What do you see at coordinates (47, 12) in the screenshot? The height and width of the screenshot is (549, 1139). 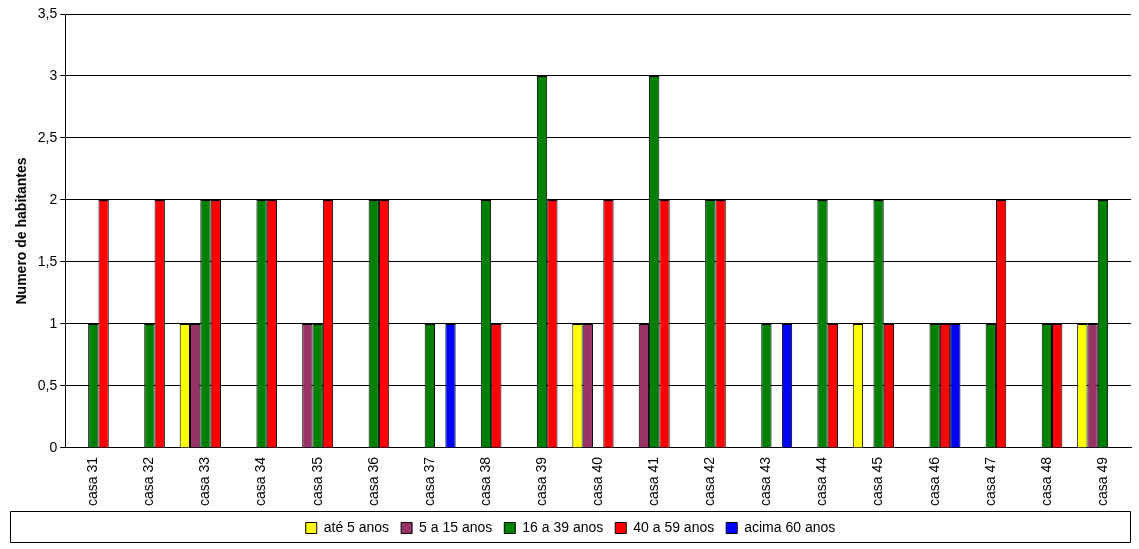 I see `y-tick-label: 3,5` at bounding box center [47, 12].